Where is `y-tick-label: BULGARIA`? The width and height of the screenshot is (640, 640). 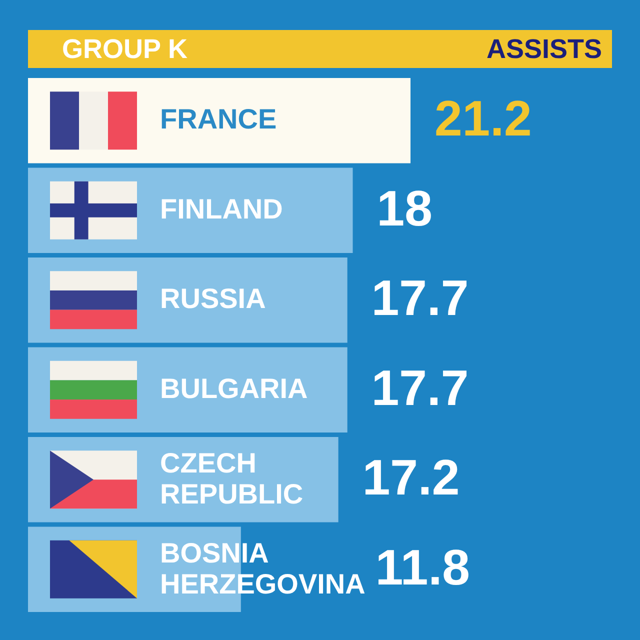
y-tick-label: BULGARIA is located at coordinates (234, 388).